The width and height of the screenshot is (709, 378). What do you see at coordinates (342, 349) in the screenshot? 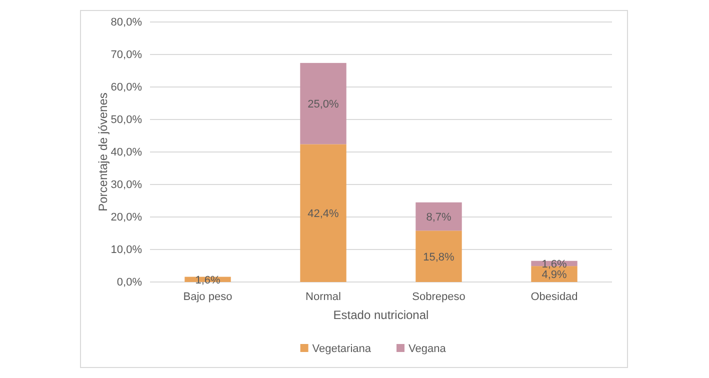
I see `legend-label: Vegetariana` at bounding box center [342, 349].